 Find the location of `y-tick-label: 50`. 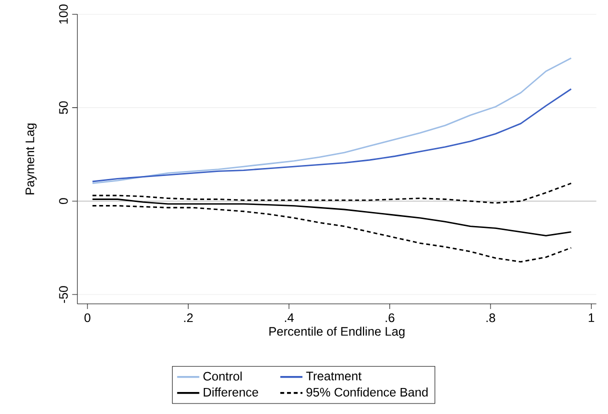

y-tick-label: 50 is located at coordinates (63, 107).